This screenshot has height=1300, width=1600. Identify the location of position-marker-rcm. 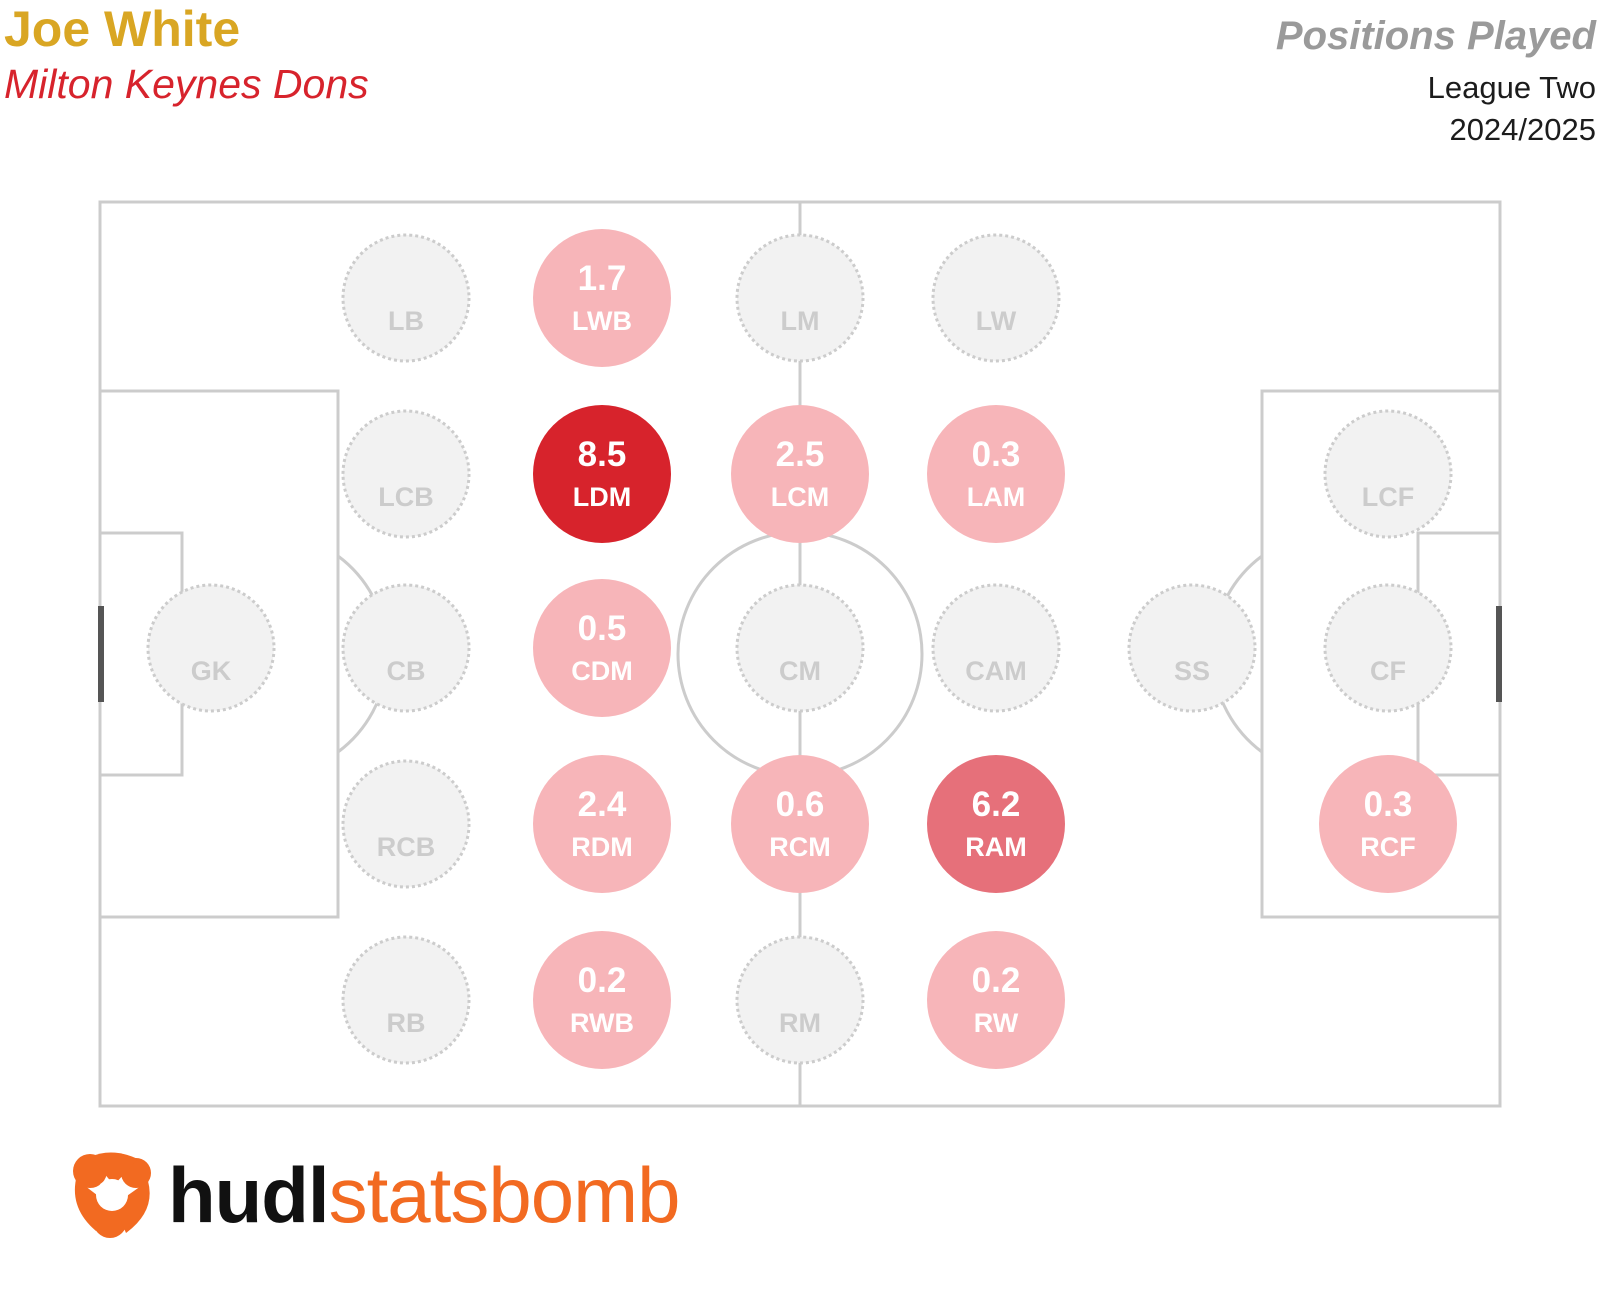
(800, 824).